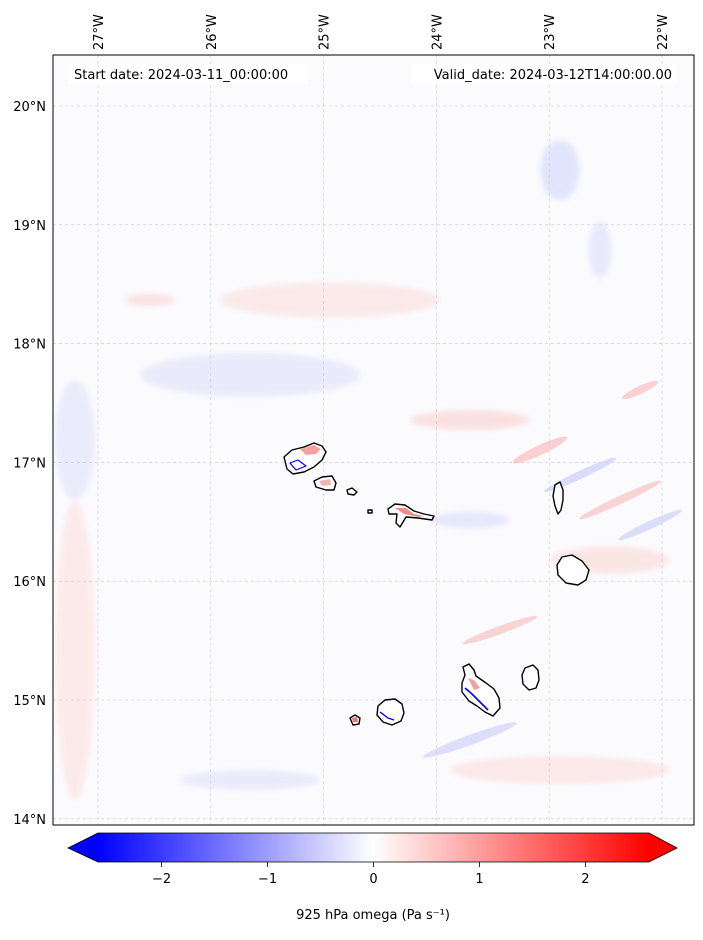 The height and width of the screenshot is (940, 703). What do you see at coordinates (161, 879) in the screenshot?
I see `colorbar-tick-label: −2` at bounding box center [161, 879].